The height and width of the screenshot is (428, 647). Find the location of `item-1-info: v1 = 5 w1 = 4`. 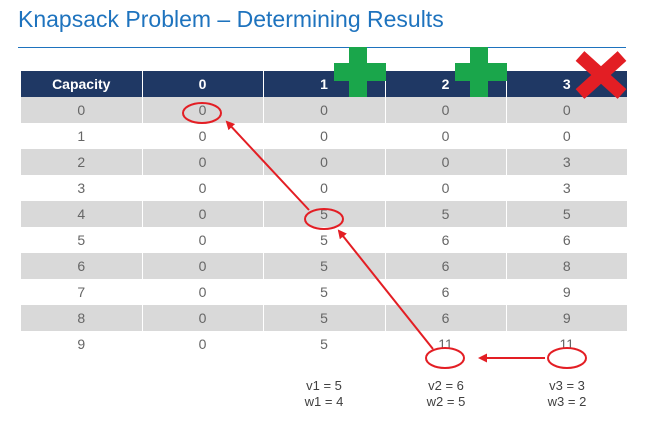

item-1-info: v1 = 5 w1 = 4 is located at coordinates (324, 394).